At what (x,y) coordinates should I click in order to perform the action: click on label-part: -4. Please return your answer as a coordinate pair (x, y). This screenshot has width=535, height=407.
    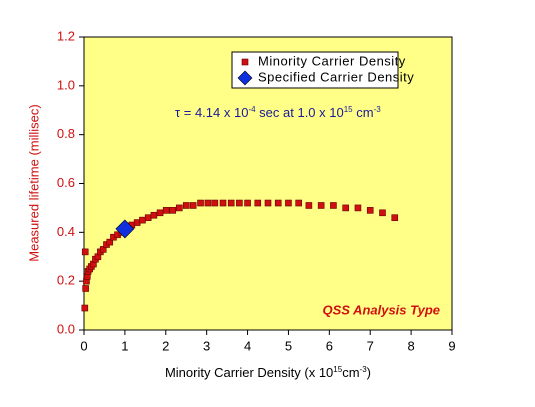
    Looking at the image, I should click on (252, 109).